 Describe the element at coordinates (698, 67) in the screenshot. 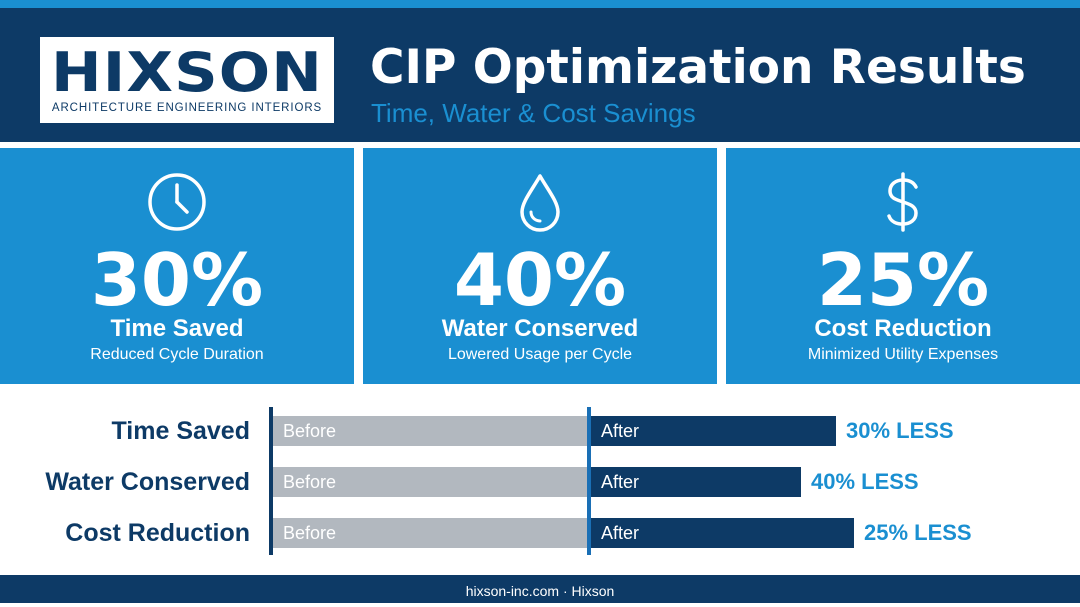

I see `page-title: CIP Optimization Results` at that location.